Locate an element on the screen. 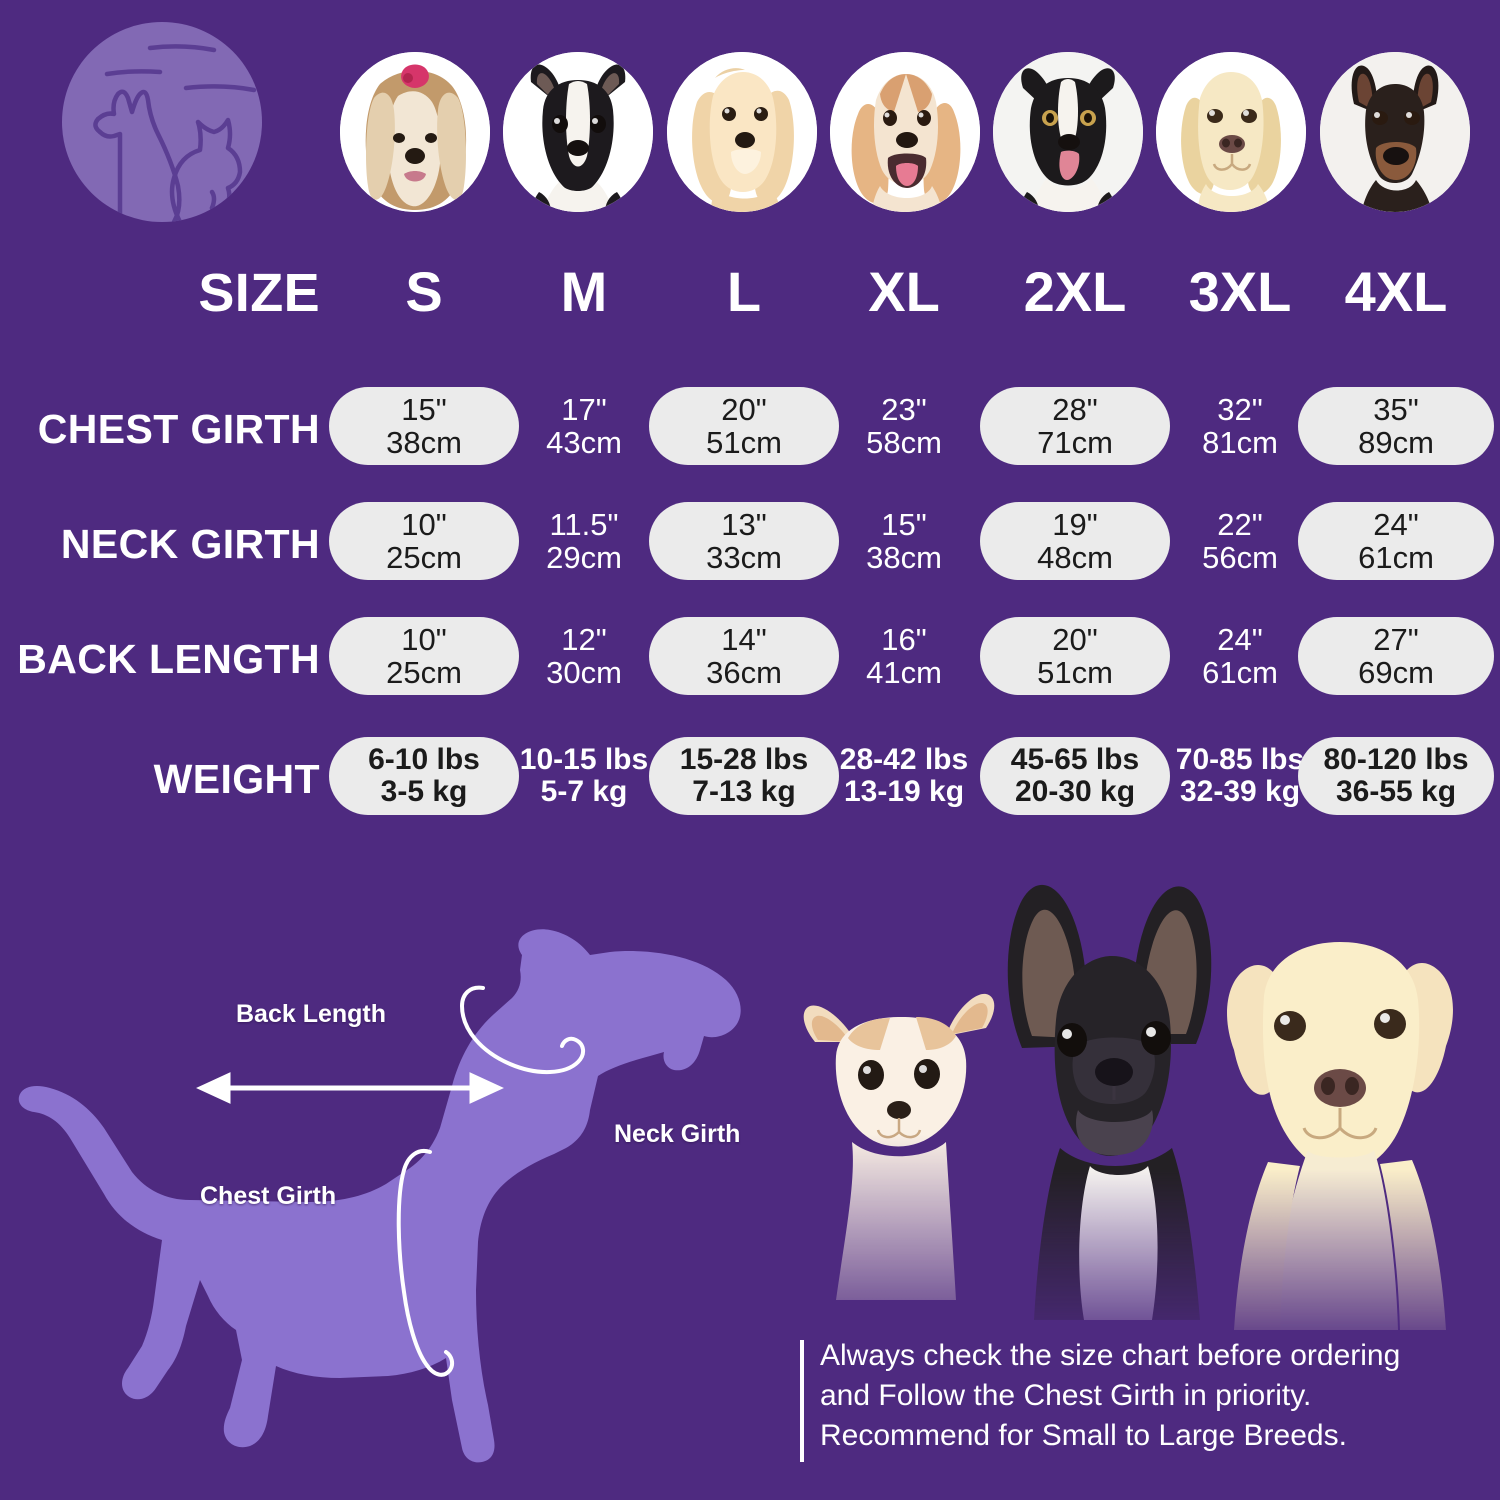 The image size is (1500, 1500). cell-imperial: 12" is located at coordinates (584, 639).